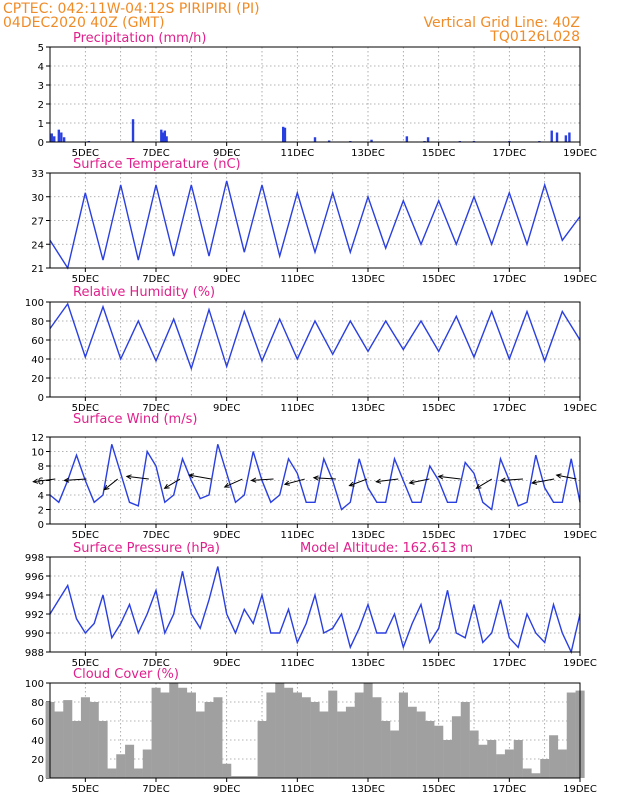 The image size is (618, 800). What do you see at coordinates (41, 67) in the screenshot?
I see `y-tick-label: 4` at bounding box center [41, 67].